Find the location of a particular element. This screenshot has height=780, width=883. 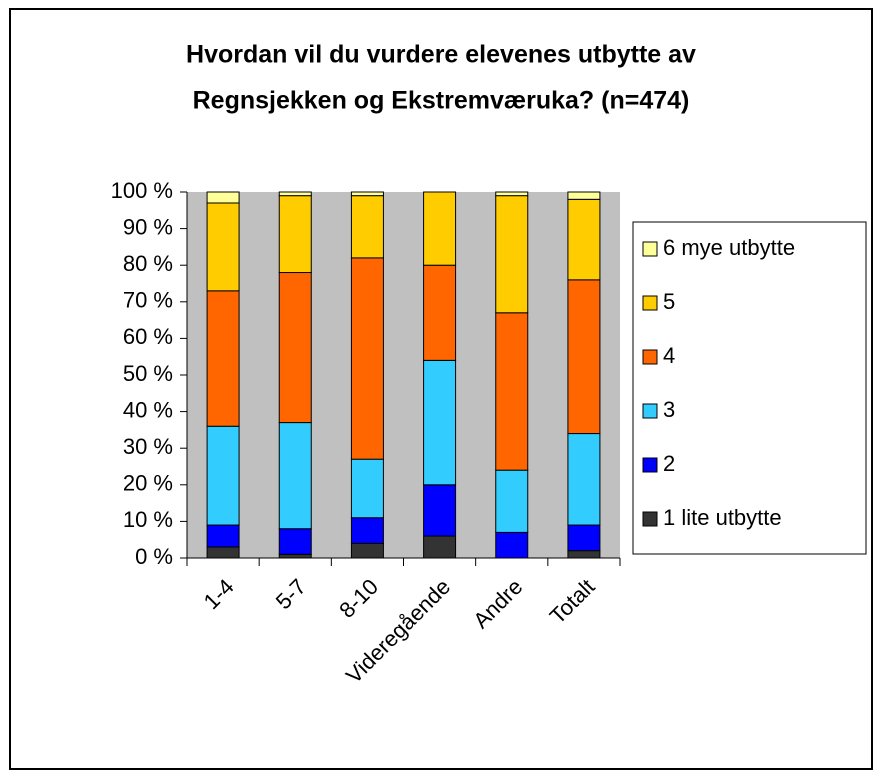

legend-label: 6 mye utbytte is located at coordinates (729, 247).